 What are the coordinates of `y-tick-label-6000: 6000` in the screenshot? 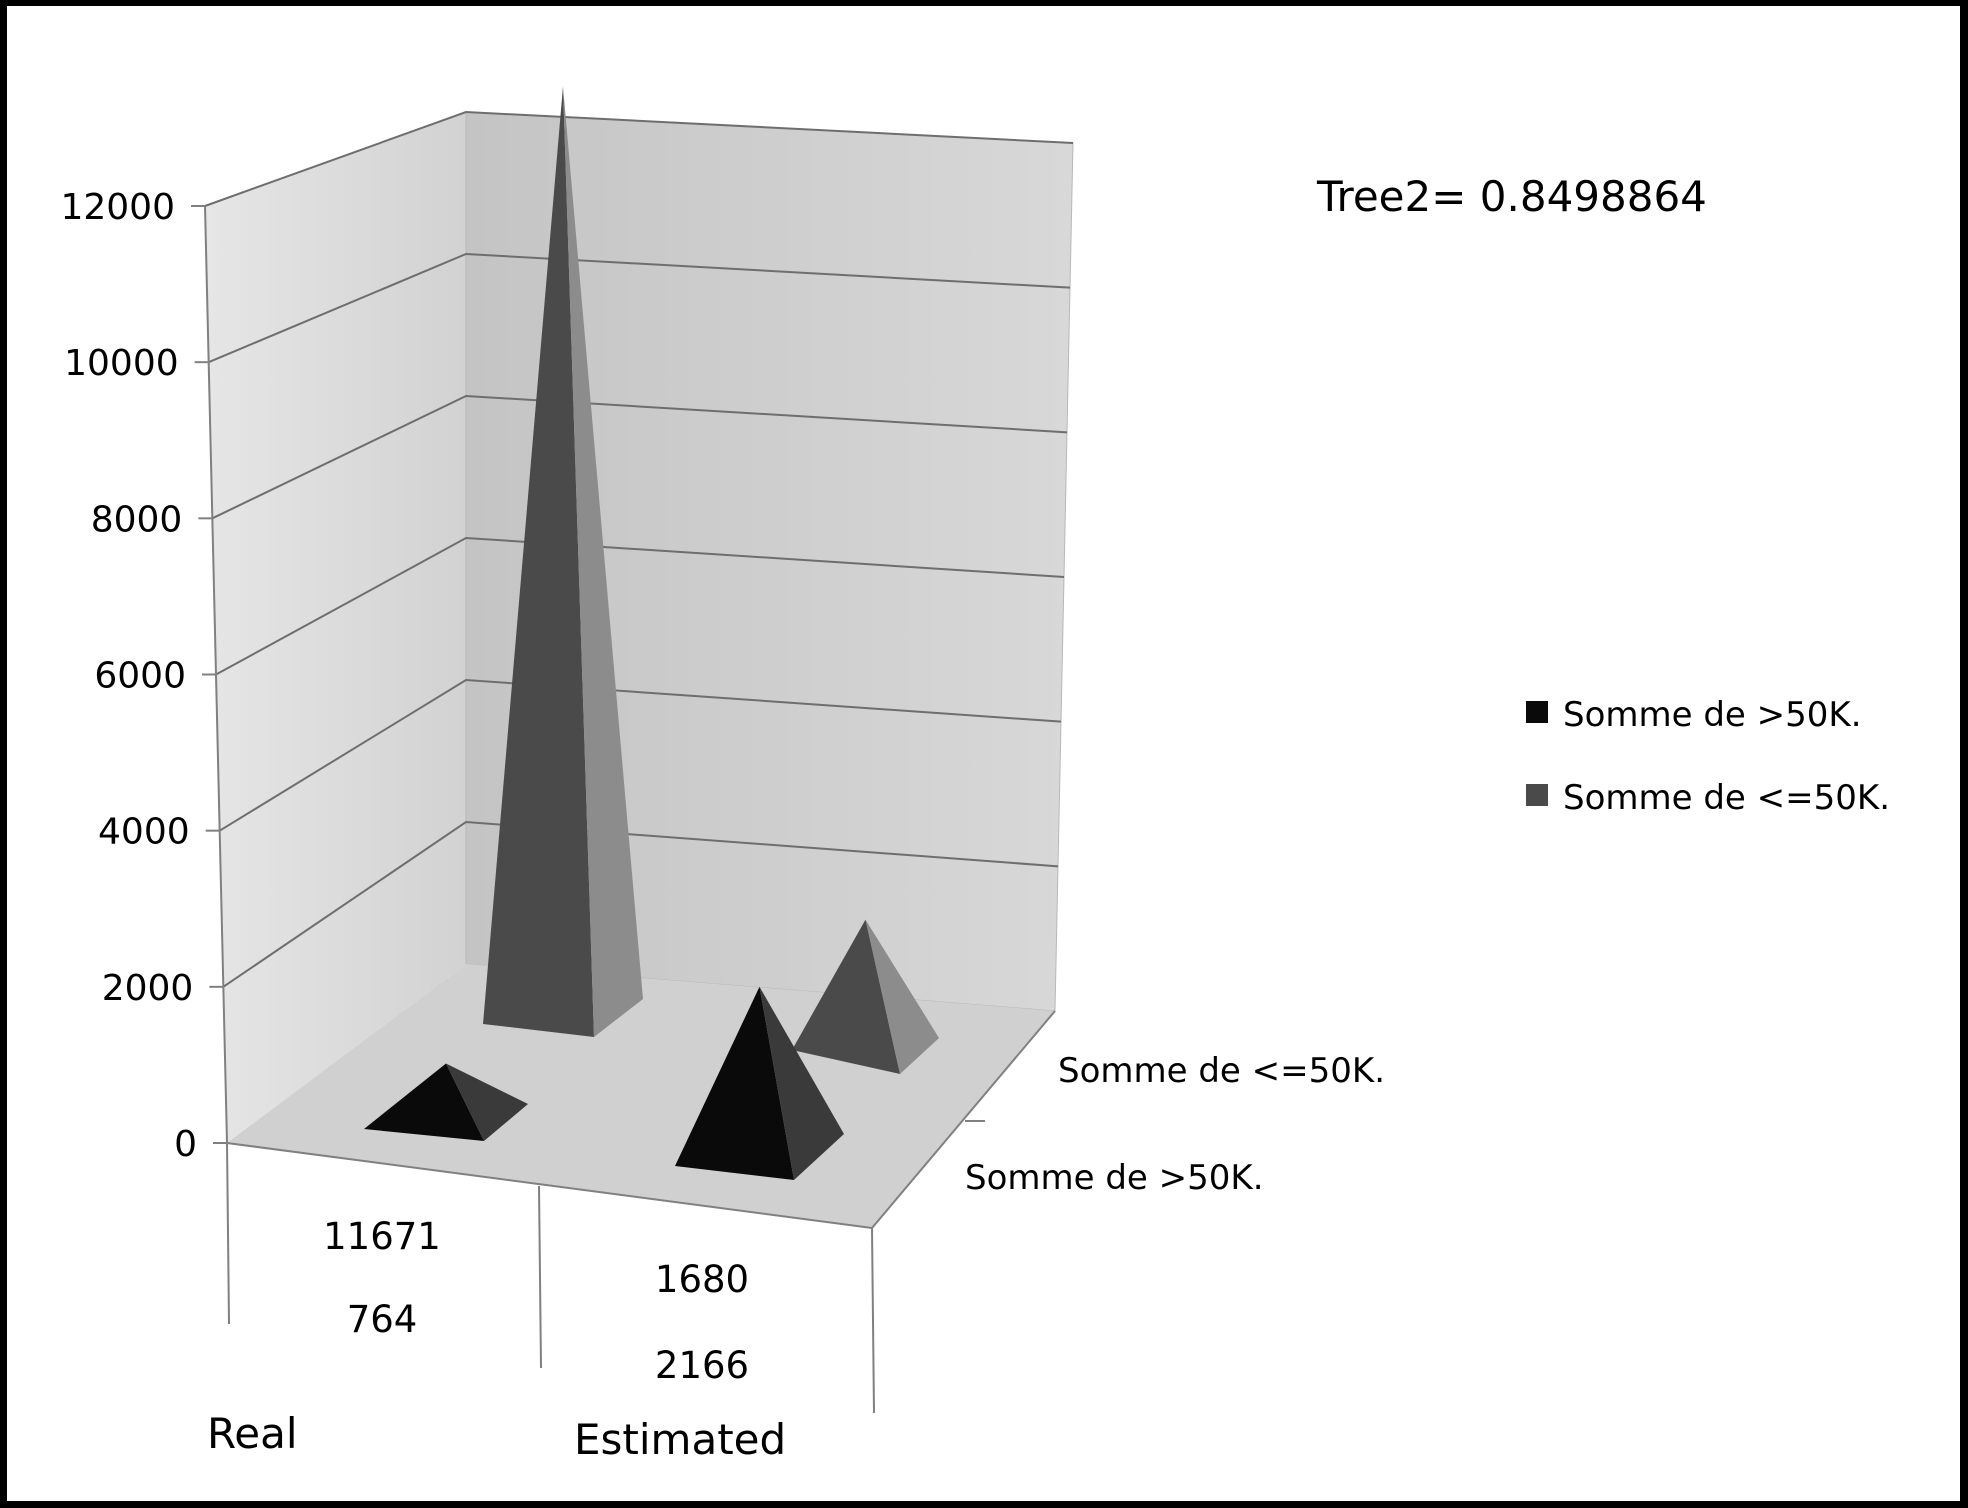 It's located at (140, 676).